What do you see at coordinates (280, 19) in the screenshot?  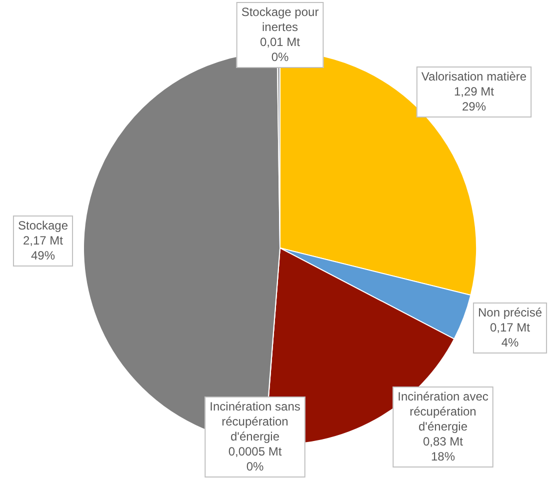 I see `slice-label: Stockage pour inertes` at bounding box center [280, 19].